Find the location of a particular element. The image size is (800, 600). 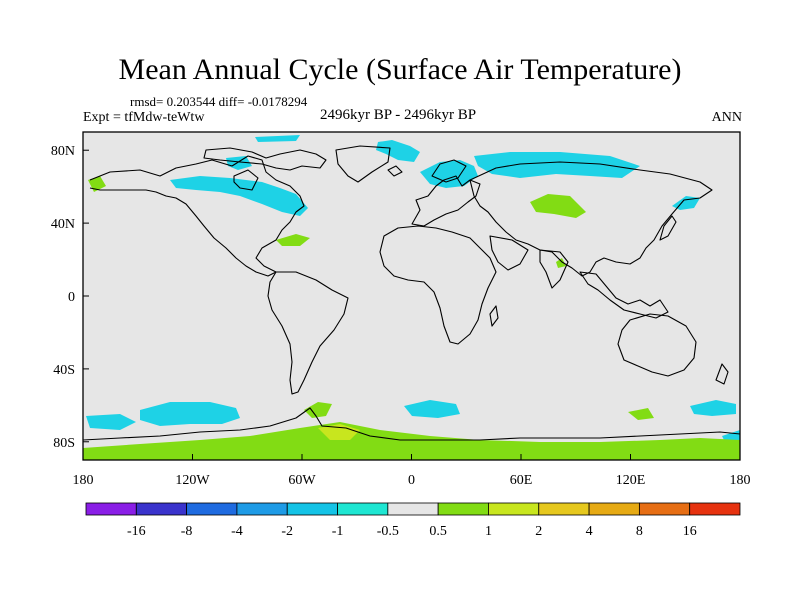

anomaly-weddell-warm is located at coordinates (339, 432).